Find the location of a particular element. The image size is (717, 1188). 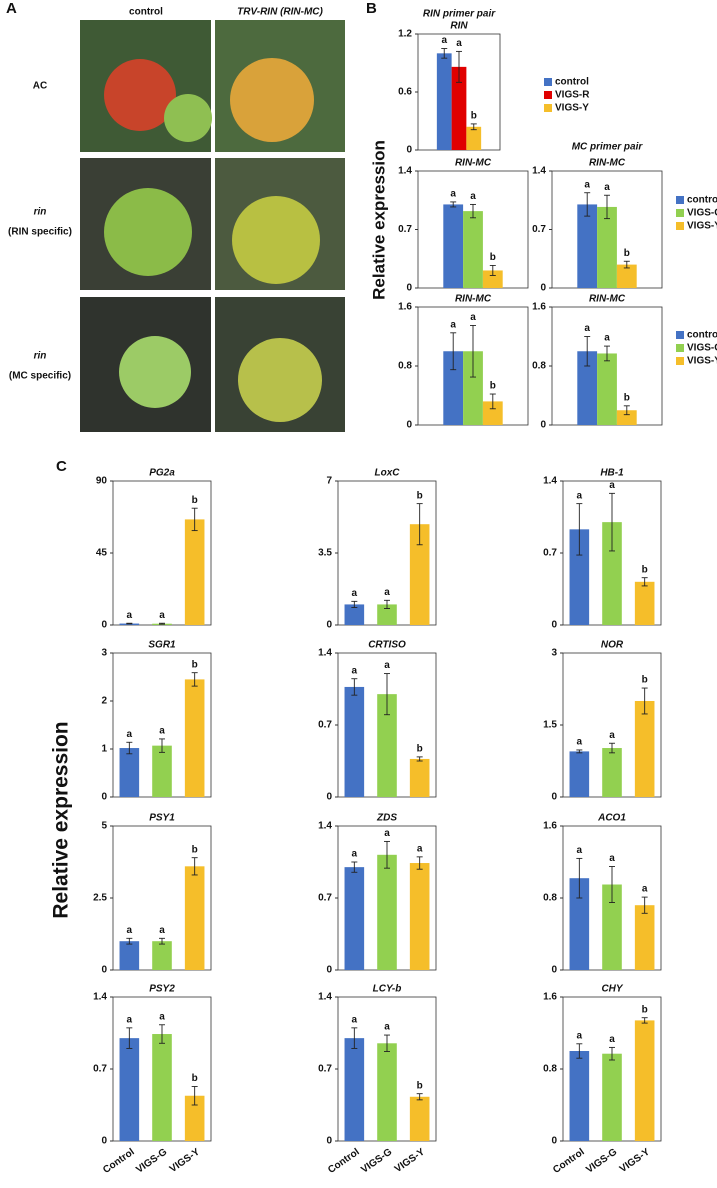

chart-title: ACO1 is located at coordinates (611, 818).